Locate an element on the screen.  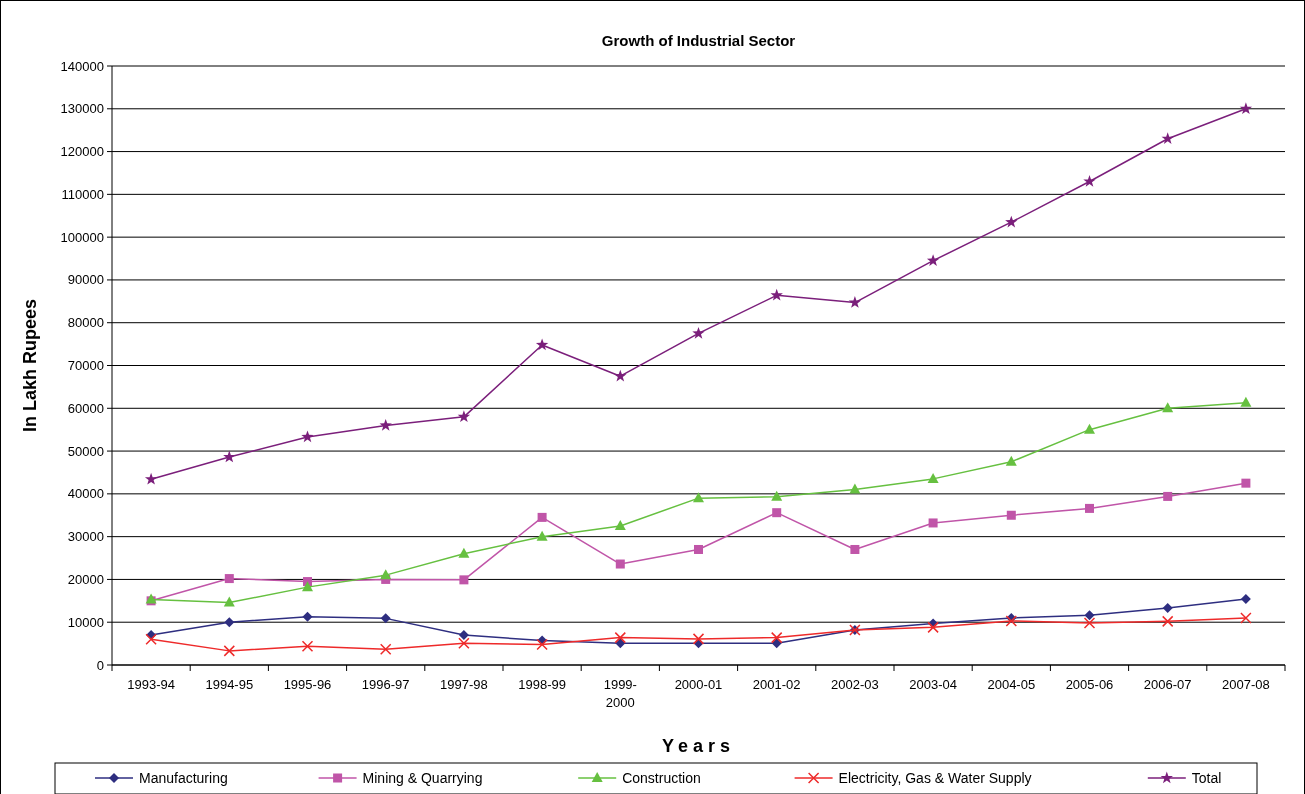
x-tick-label: 2006-07 is located at coordinates (1167, 684).